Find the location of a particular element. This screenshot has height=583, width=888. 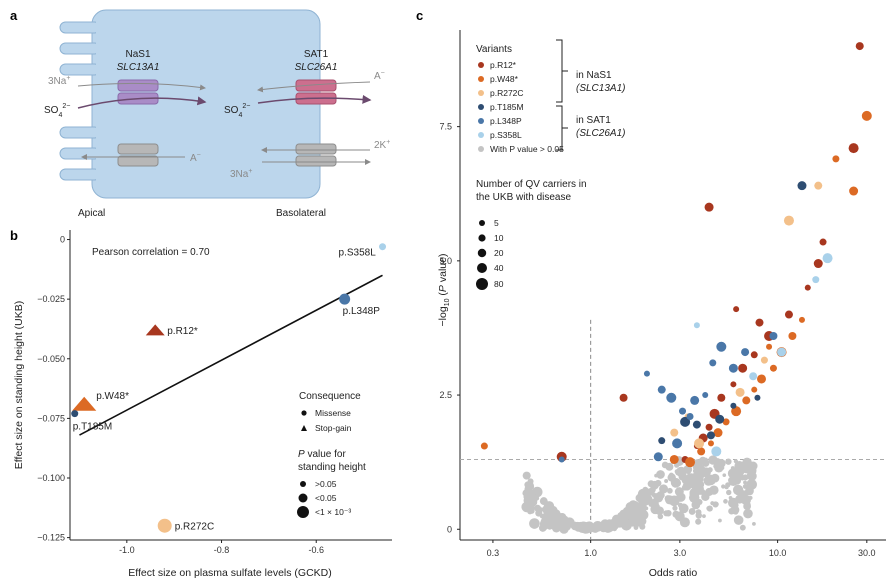

panel-b-xtick-label: -0.6 is located at coordinates (316, 550).